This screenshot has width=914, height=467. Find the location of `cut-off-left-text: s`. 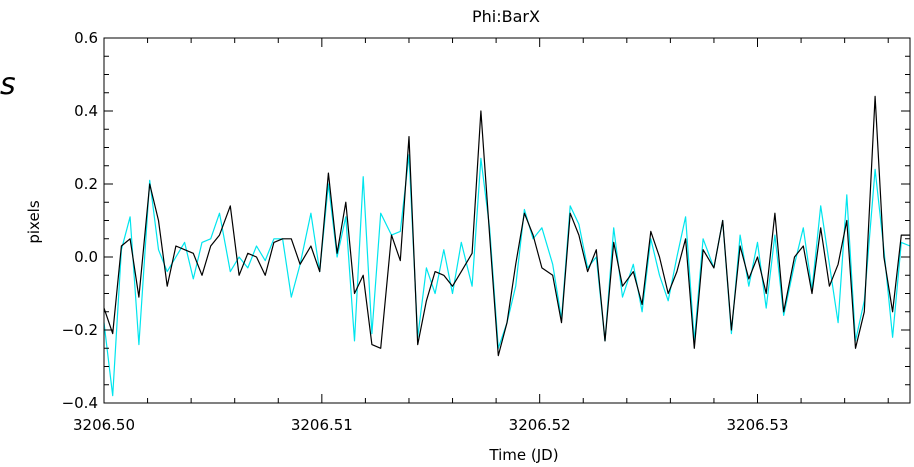

cut-off-left-text: s is located at coordinates (8, 84).